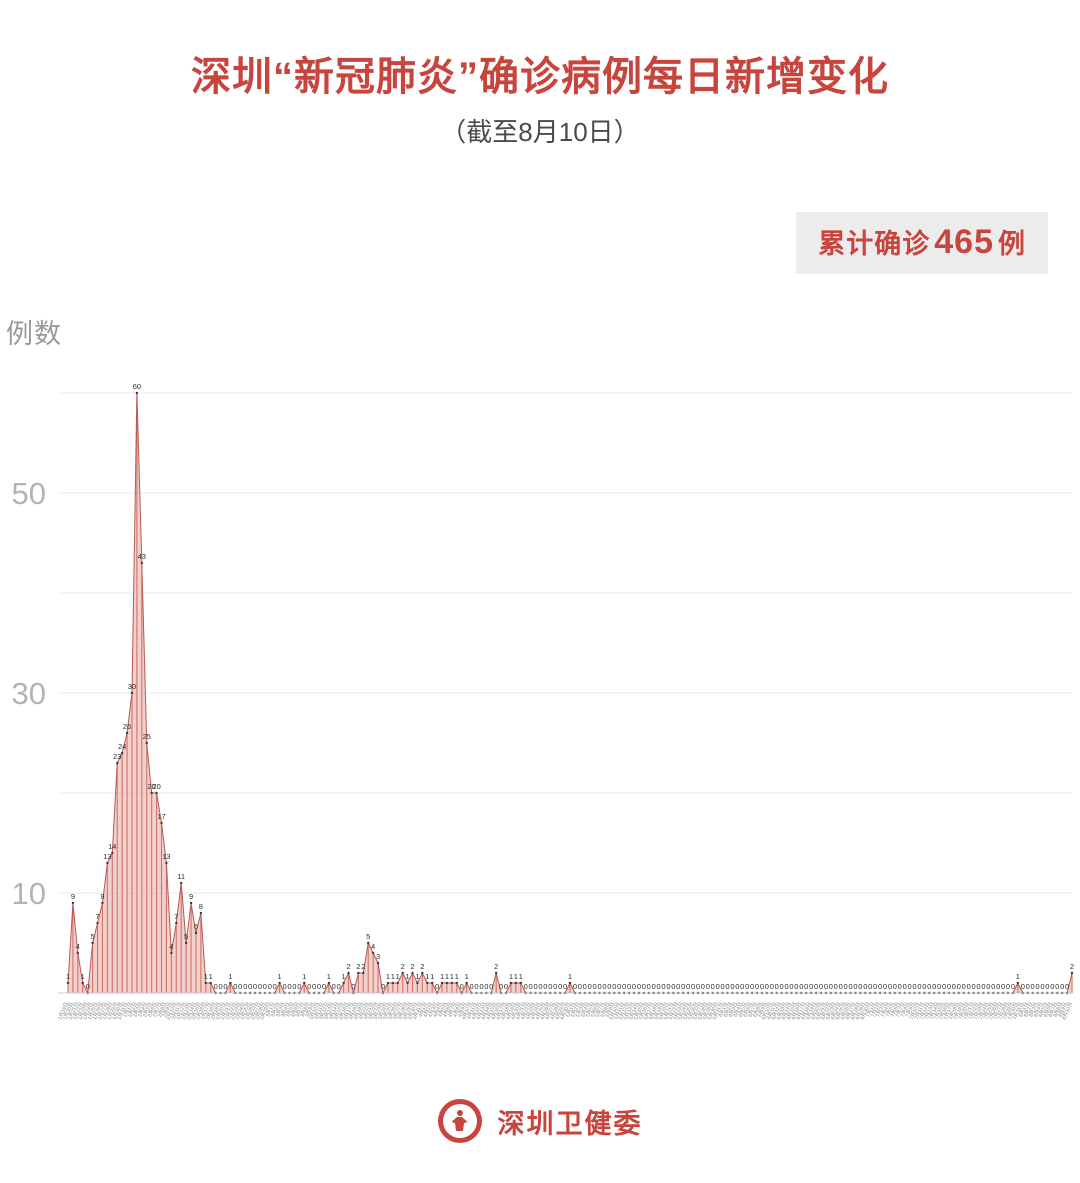  I want to click on shenzhen-health-commission-logo-icon, so click(459, 1121).